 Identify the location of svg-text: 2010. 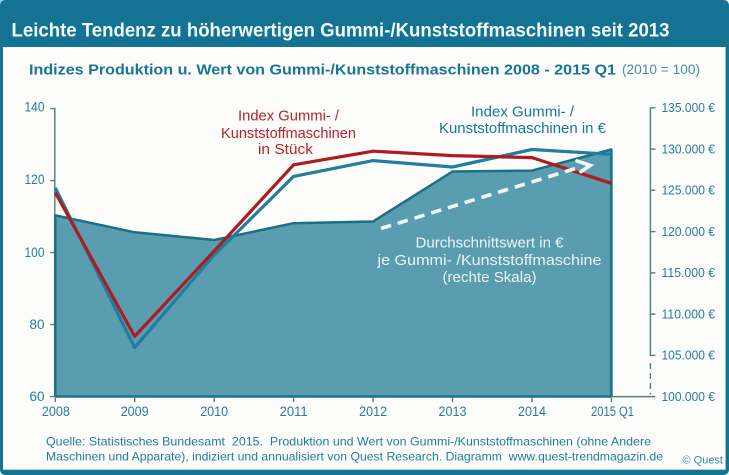
(214, 411).